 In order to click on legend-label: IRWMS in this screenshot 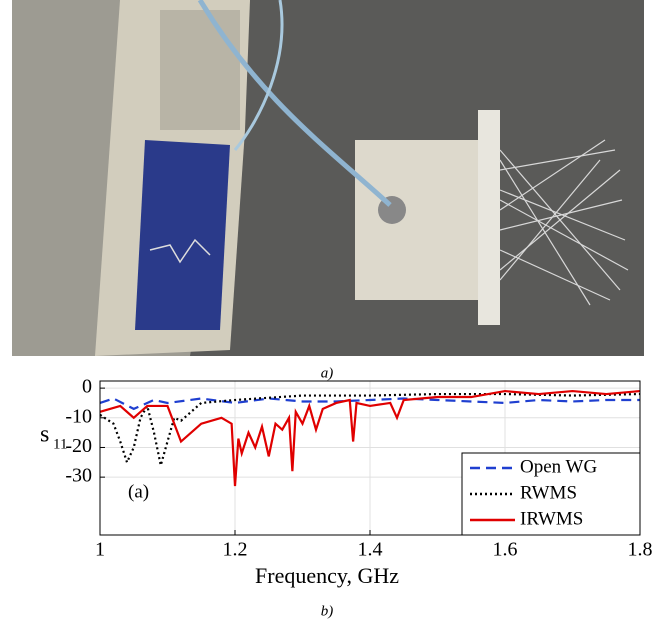, I will do `click(551, 518)`.